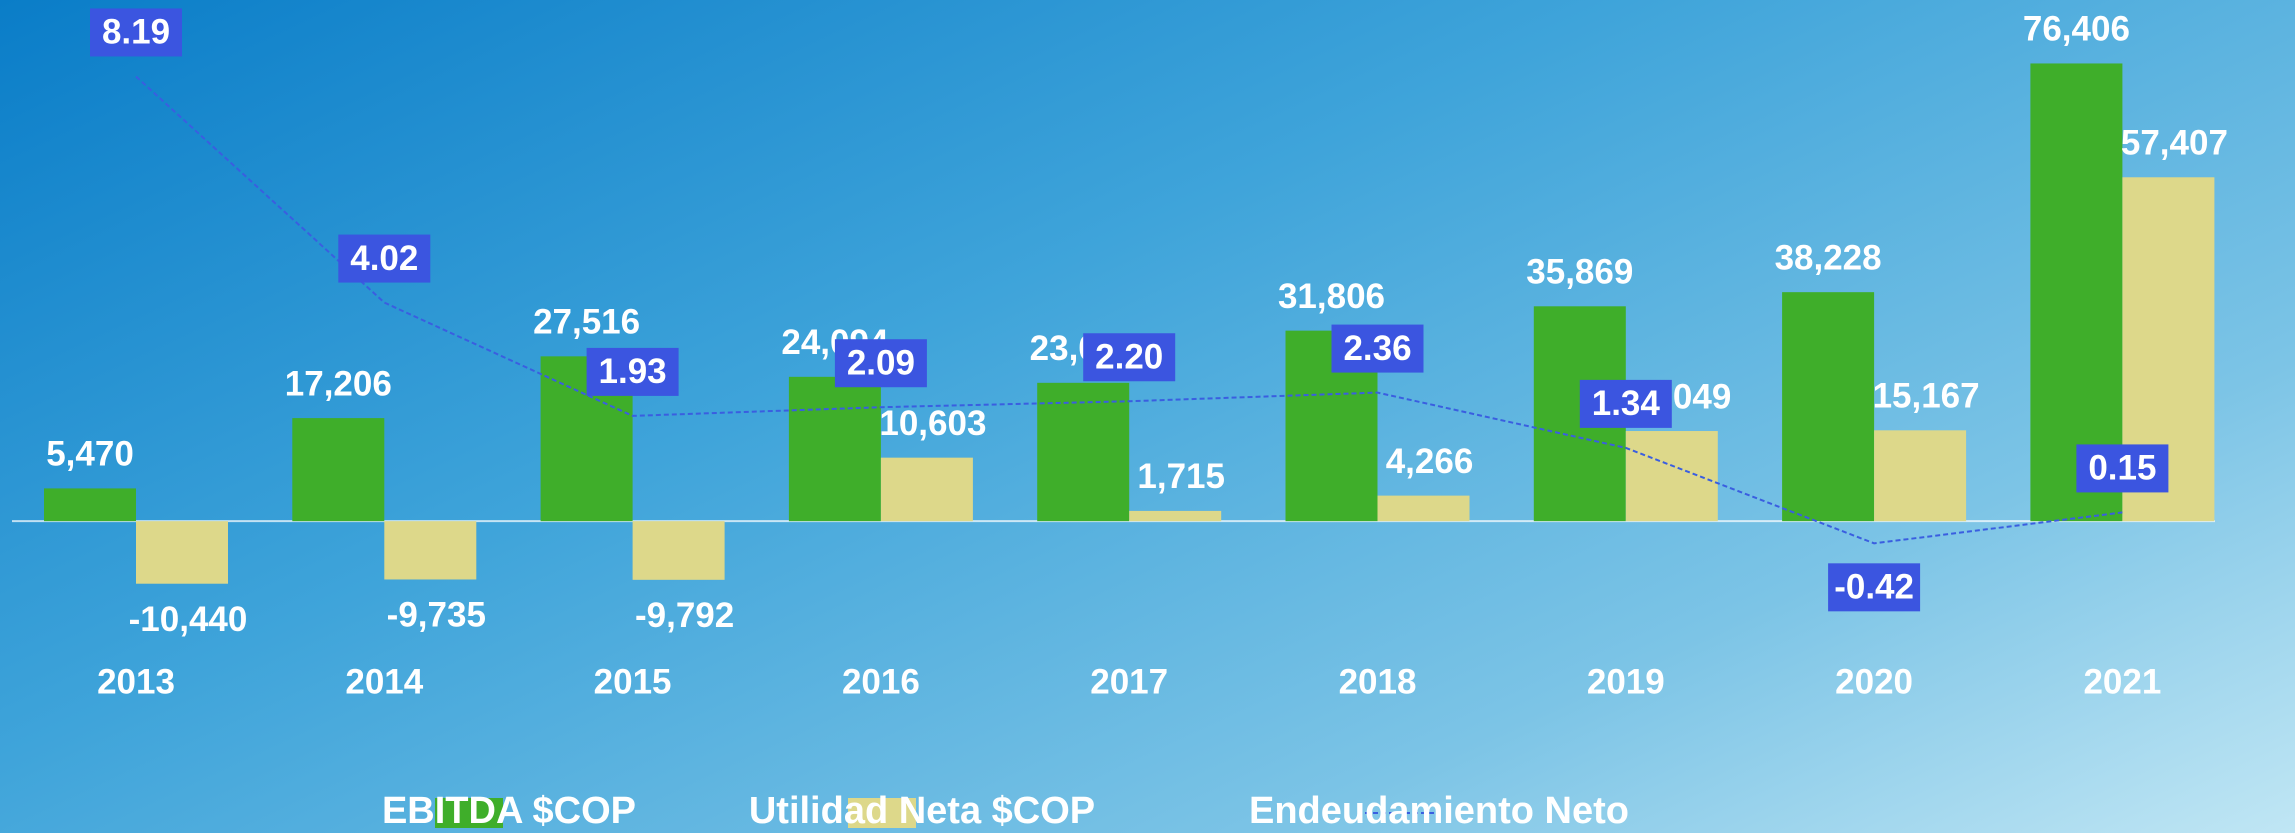 This screenshot has width=2295, height=833. Describe the element at coordinates (1181, 476) in the screenshot. I see `data-label: 1,715` at that location.